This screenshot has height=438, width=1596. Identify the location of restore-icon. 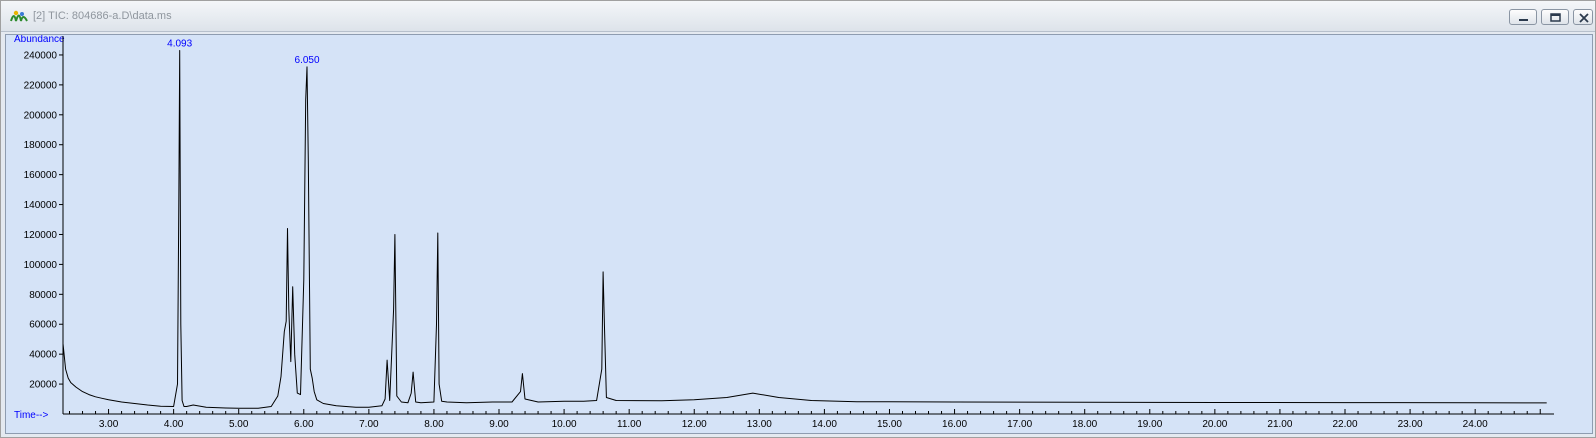
(1555, 17).